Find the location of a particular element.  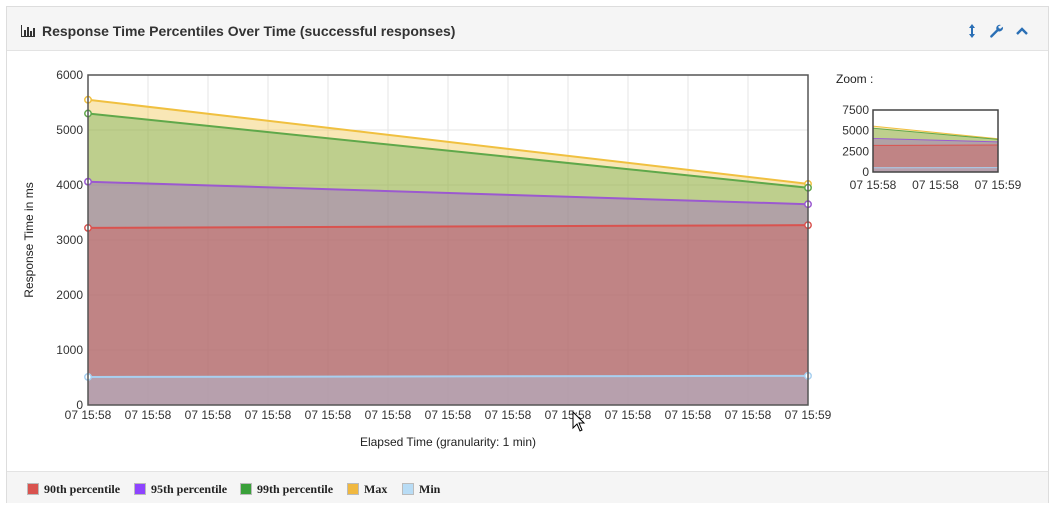

zoom-x-tick-label: 07 15:59 is located at coordinates (998, 185).